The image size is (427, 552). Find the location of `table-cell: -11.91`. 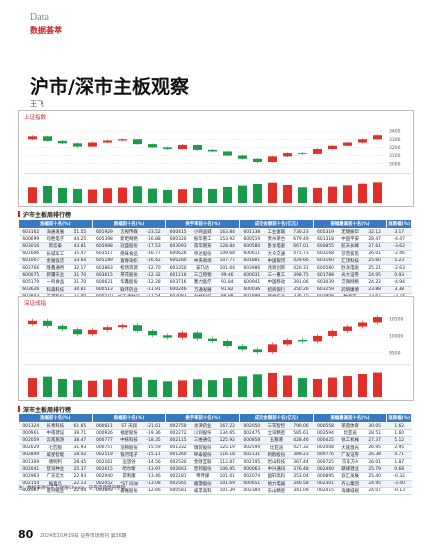

table-cell: -11.91 is located at coordinates (153, 290).